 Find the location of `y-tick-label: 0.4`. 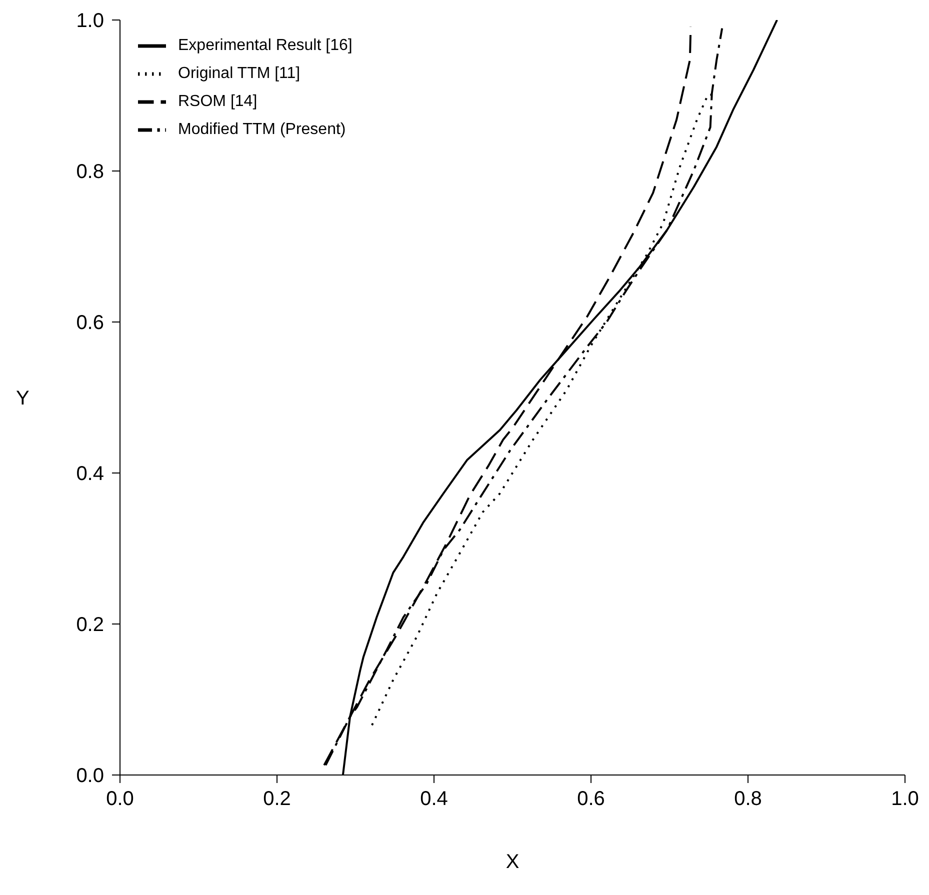

y-tick-label: 0.4 is located at coordinates (90, 474).